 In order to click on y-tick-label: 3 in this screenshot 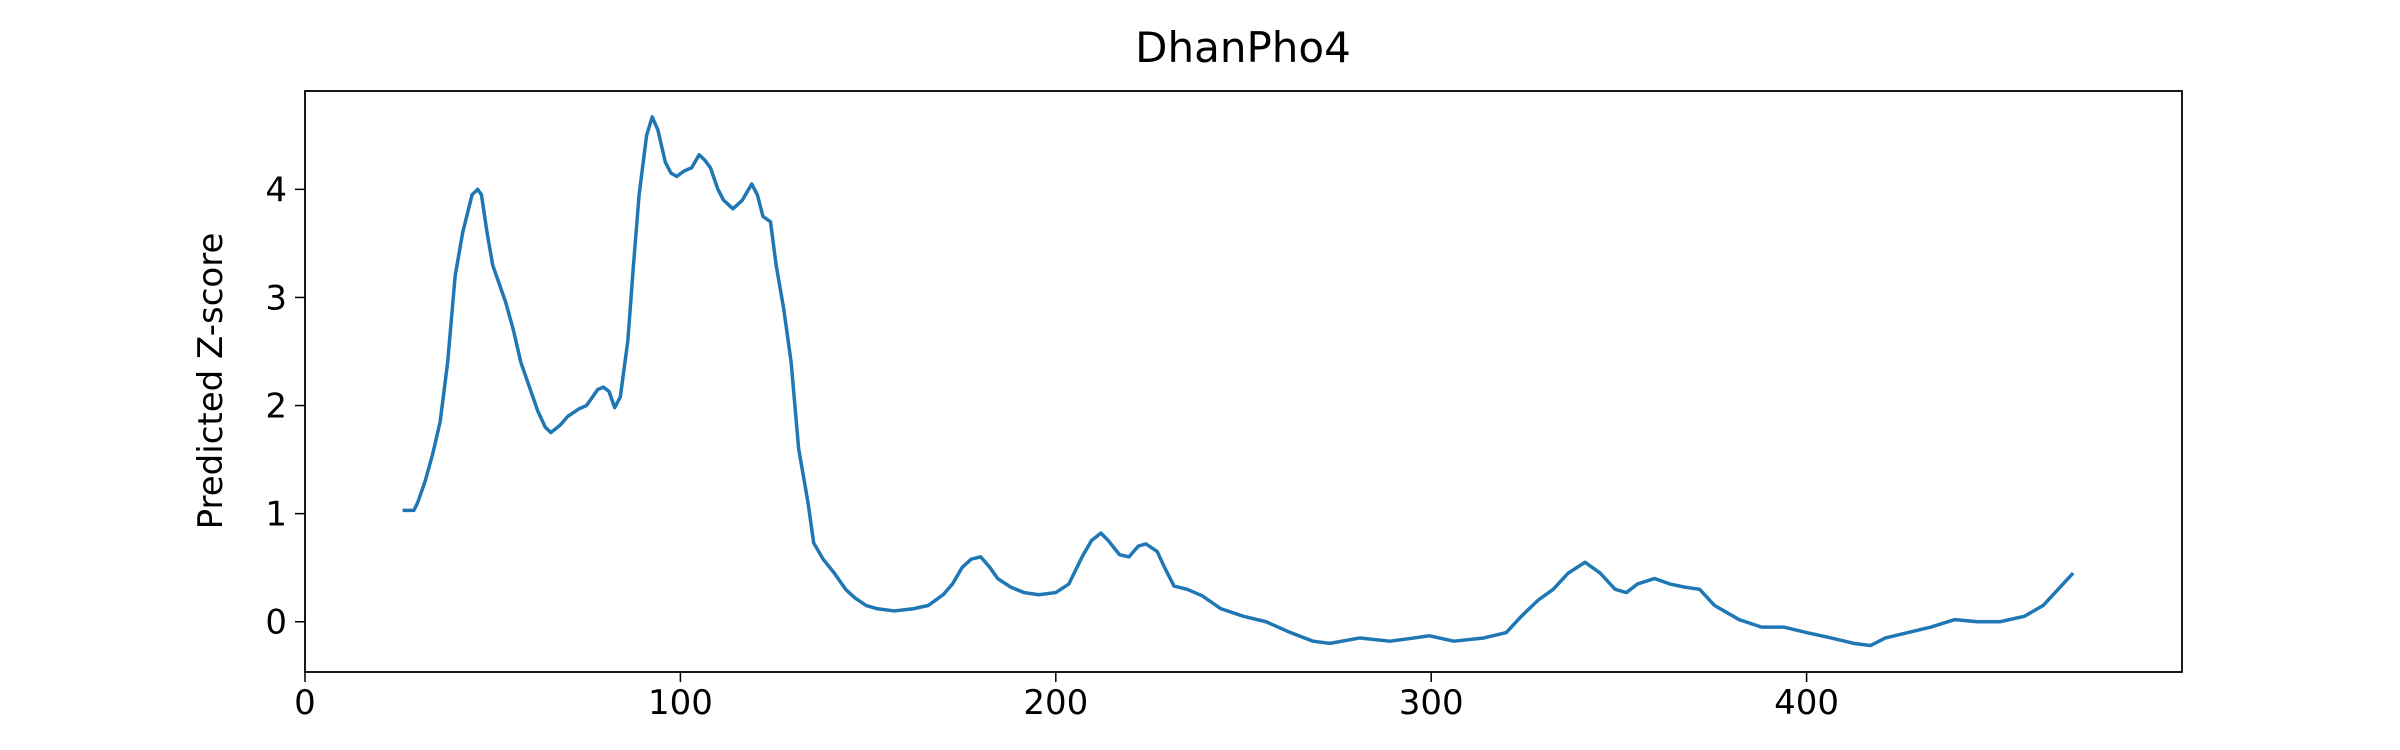, I will do `click(276, 298)`.